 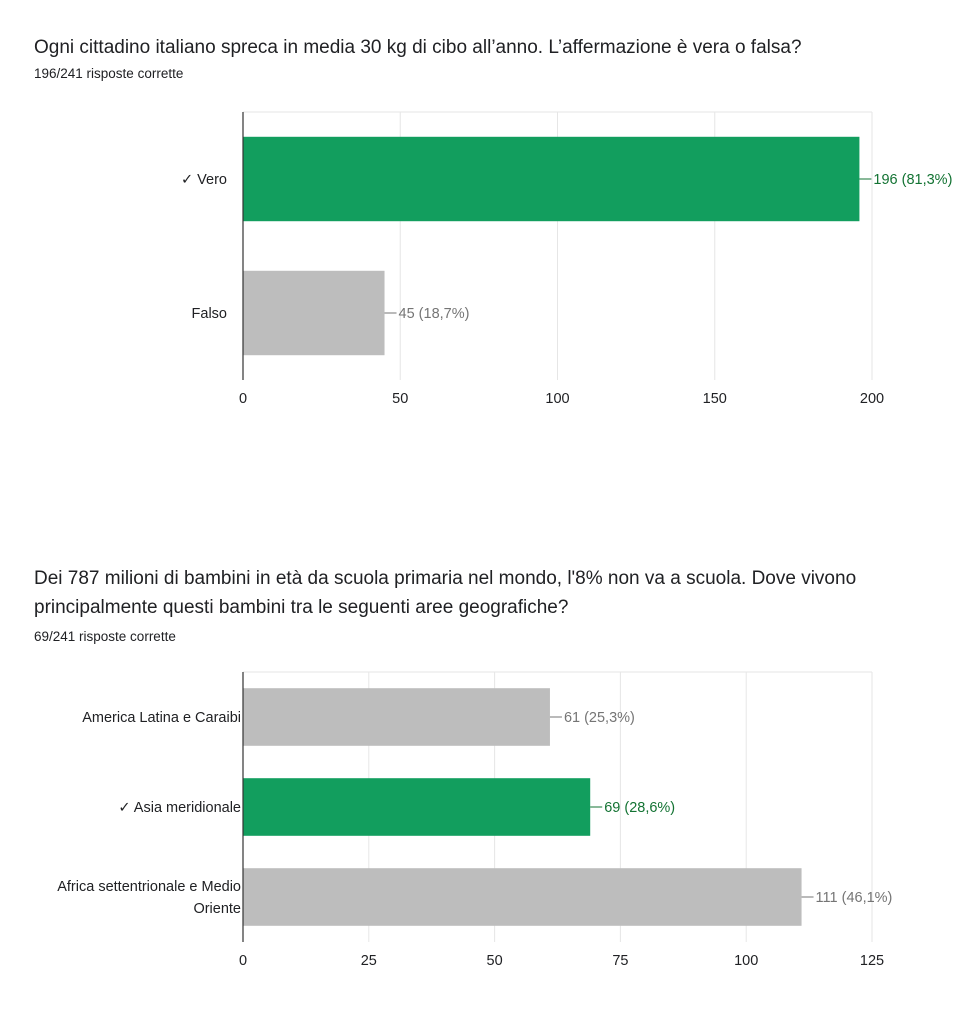 I want to click on data-label: 61 (25,3%), so click(x=599, y=718).